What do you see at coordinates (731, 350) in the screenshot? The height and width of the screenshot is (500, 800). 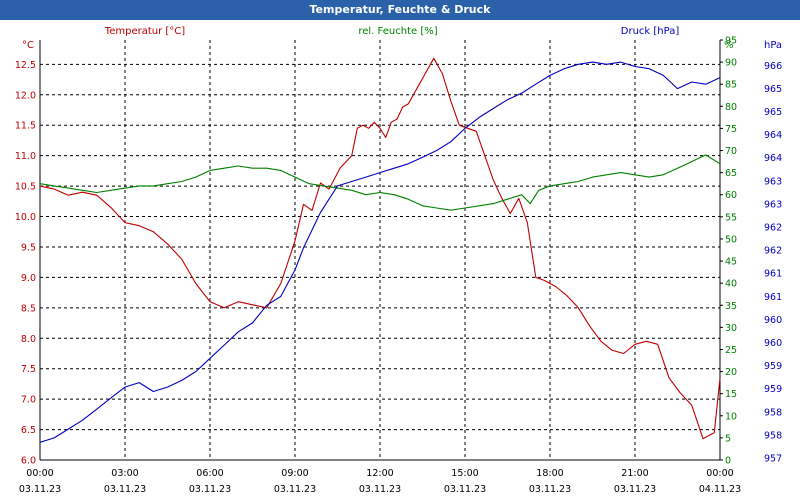 I see `humidity-tick-label: 25` at bounding box center [731, 350].